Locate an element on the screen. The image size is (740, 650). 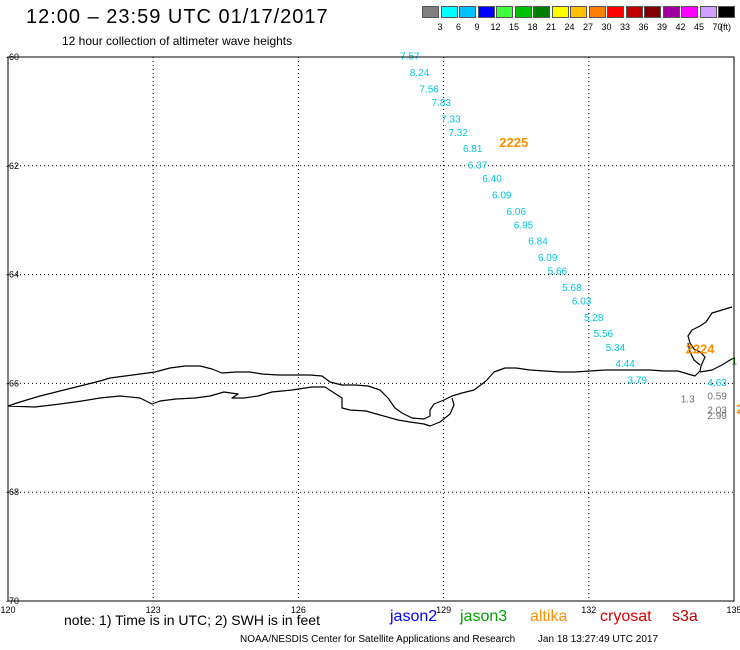
wave-height-value: 6.37 is located at coordinates (478, 166).